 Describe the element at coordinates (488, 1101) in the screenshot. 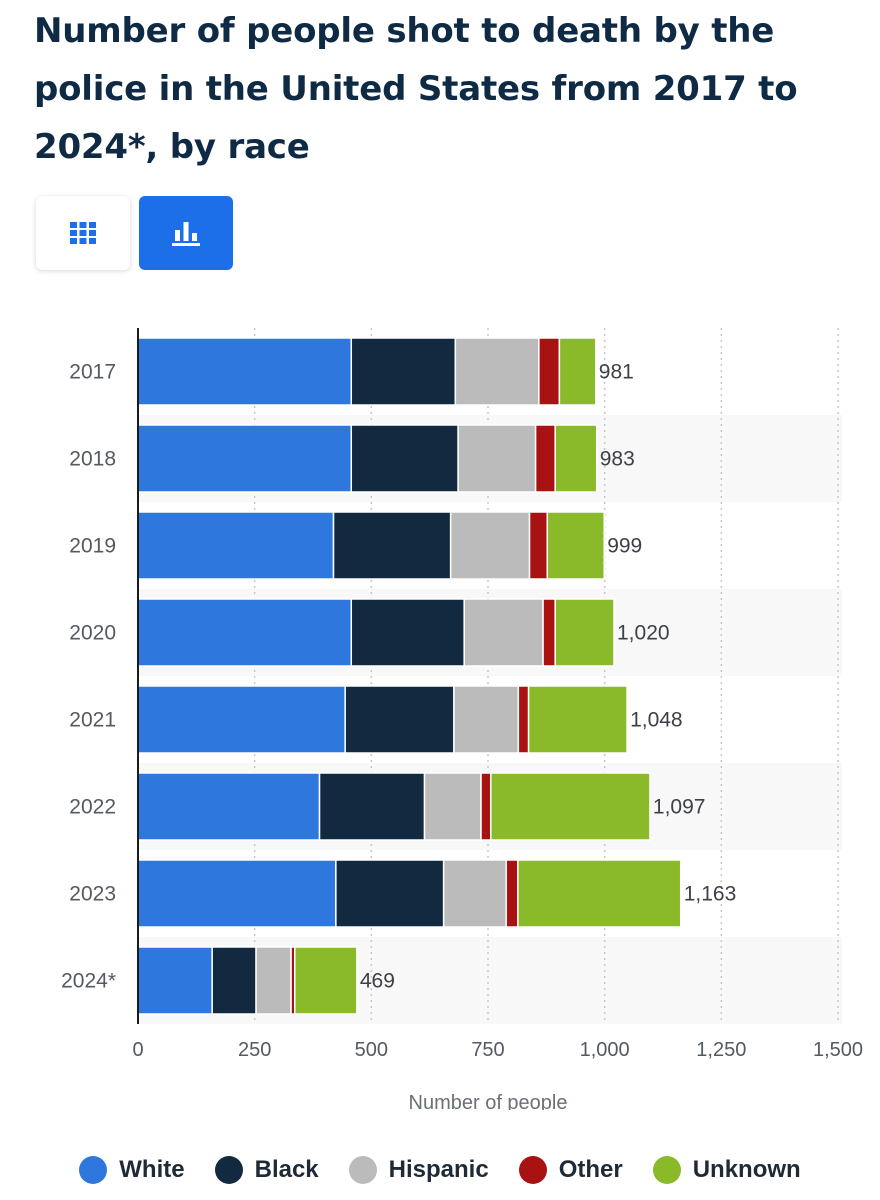

I see `x-axis-title: Number of people` at that location.